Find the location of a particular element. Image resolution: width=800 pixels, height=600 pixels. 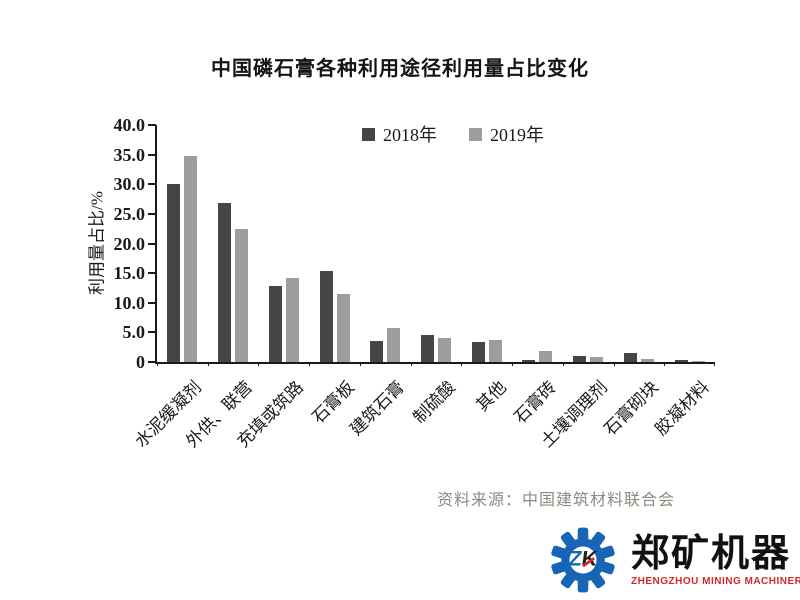

y-tick-label: 0 is located at coordinates (140, 362).